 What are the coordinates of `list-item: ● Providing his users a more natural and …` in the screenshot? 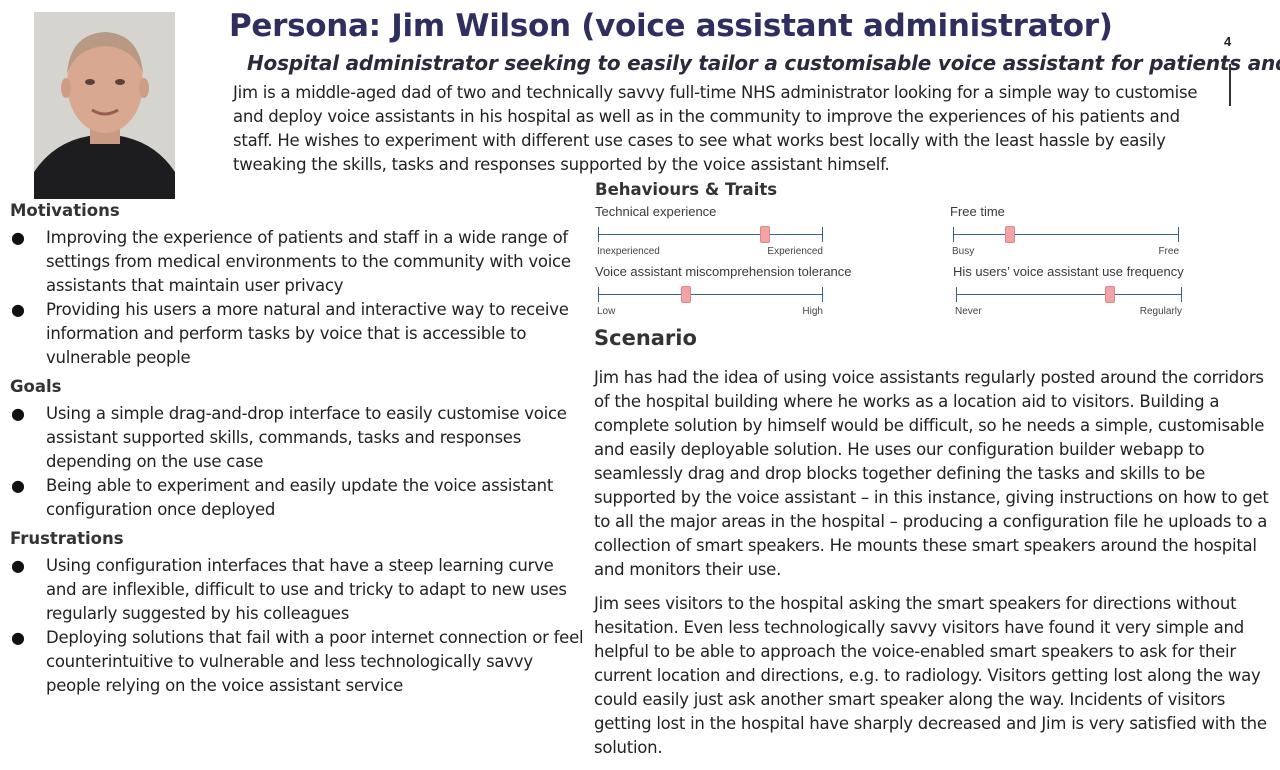 It's located at (290, 333).